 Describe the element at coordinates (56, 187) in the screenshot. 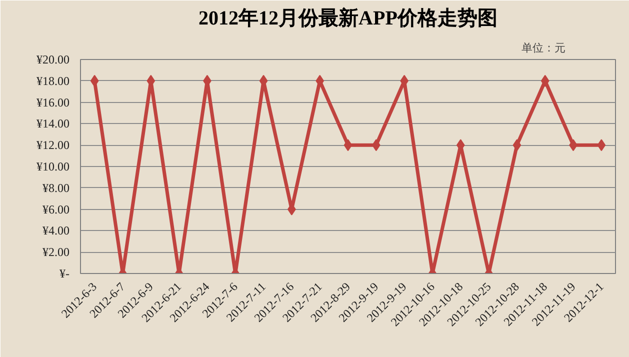

I see `y-tick-label: ¥8.00` at that location.